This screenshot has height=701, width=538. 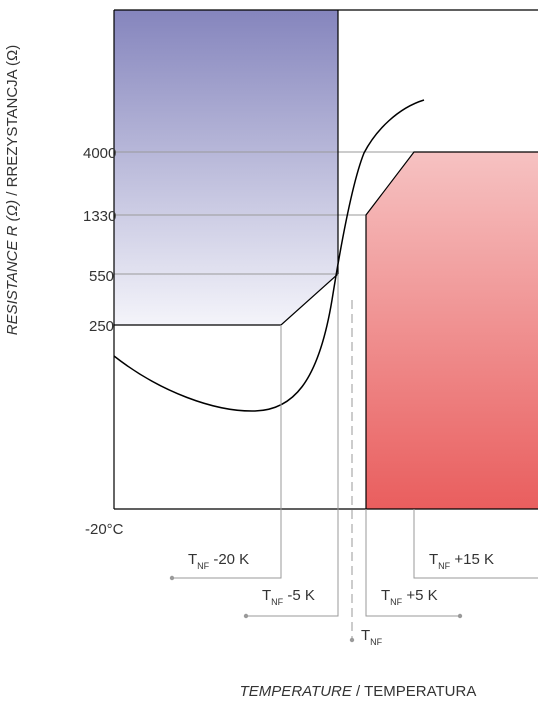 What do you see at coordinates (460, 616) in the screenshot?
I see `dot-tnf-plus5` at bounding box center [460, 616].